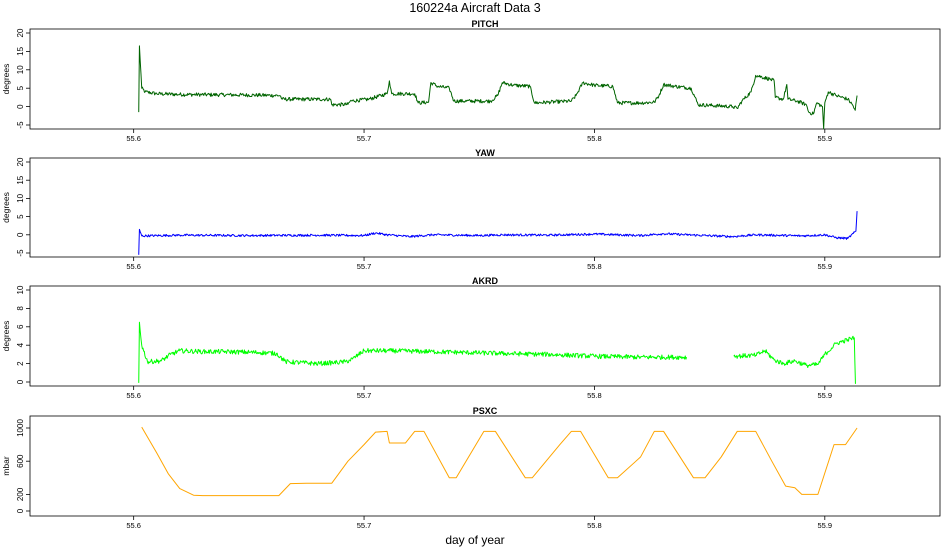 The image size is (950, 550). I want to click on y-tick-label: 2, so click(20, 363).